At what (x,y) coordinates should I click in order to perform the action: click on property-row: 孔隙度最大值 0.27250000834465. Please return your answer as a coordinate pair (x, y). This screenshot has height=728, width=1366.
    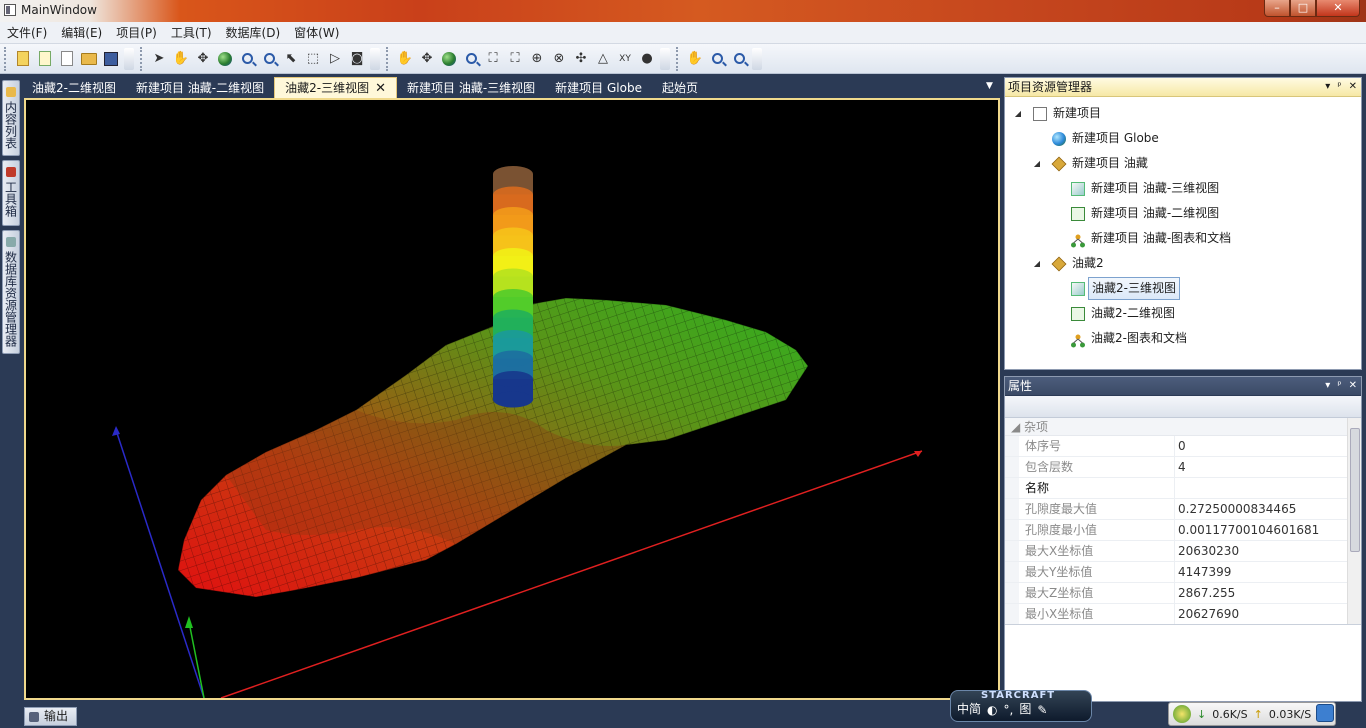
    Looking at the image, I should click on (1183, 509).